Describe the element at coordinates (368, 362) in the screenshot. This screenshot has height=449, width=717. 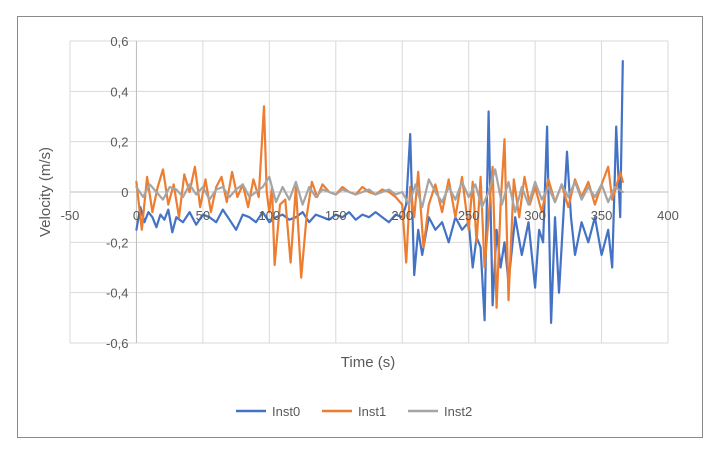
I see `x-axis-title: Time (s)` at that location.